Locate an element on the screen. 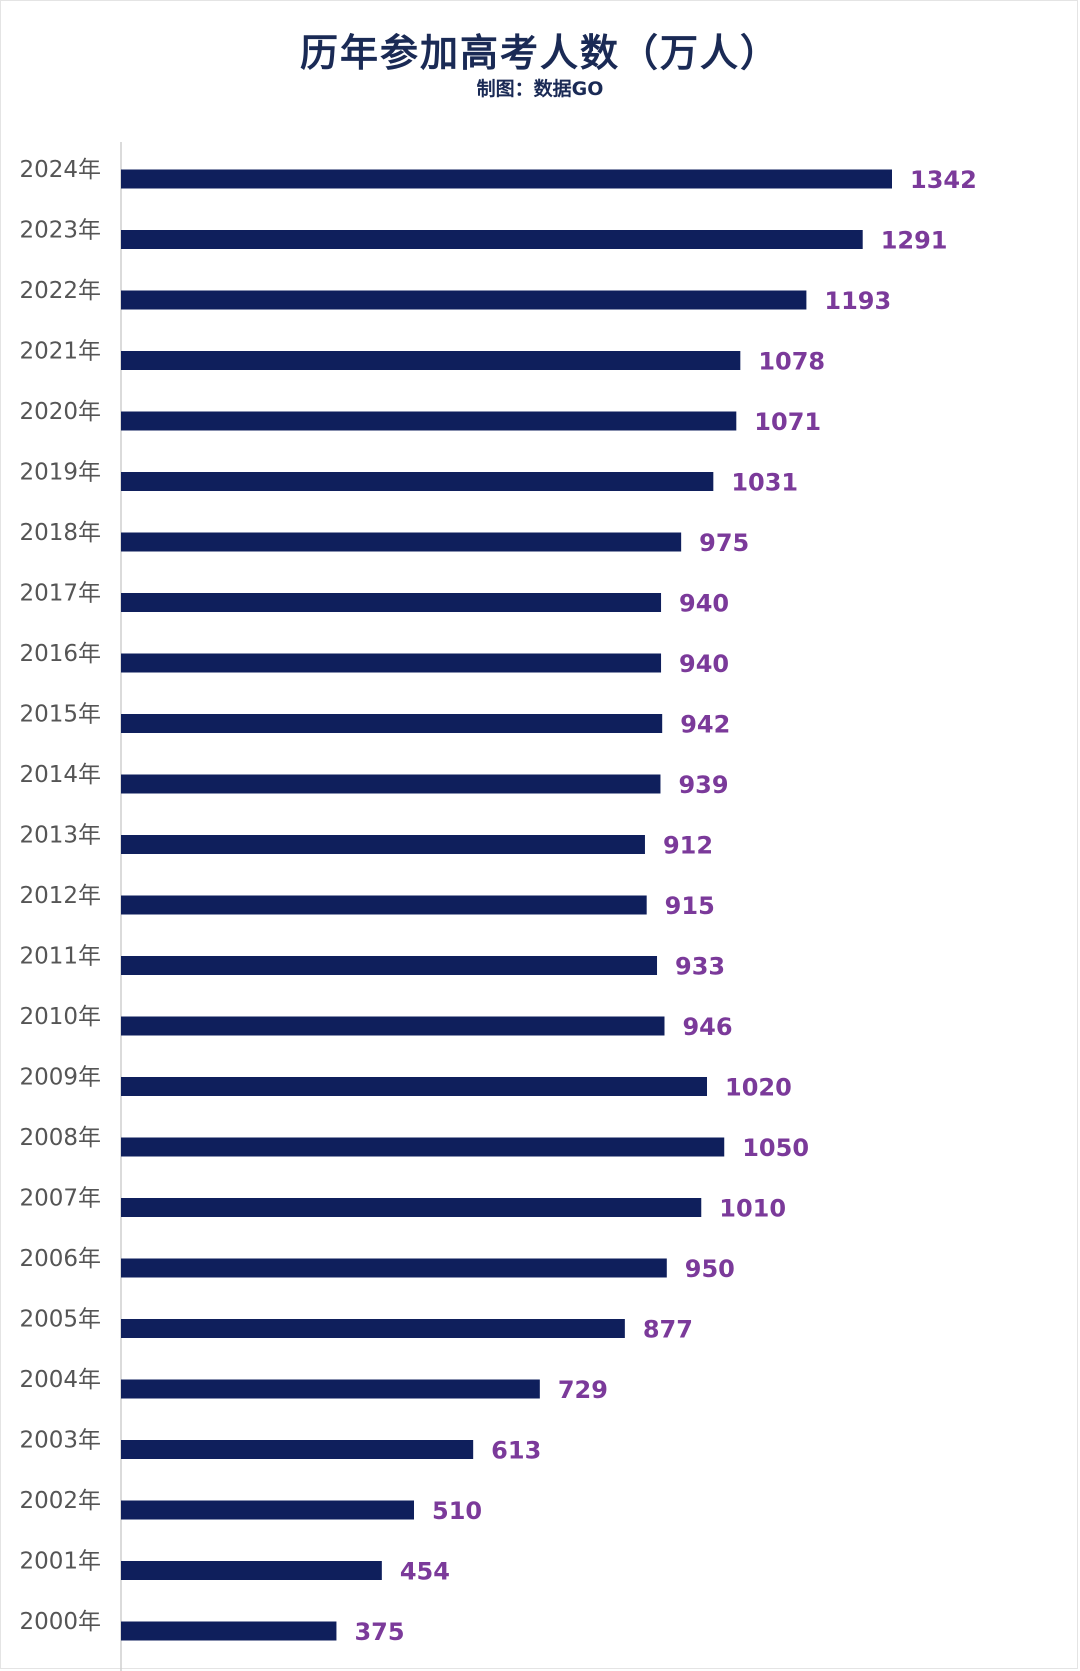 The image size is (1080, 1671). year-label: 2007年 is located at coordinates (60, 1199).